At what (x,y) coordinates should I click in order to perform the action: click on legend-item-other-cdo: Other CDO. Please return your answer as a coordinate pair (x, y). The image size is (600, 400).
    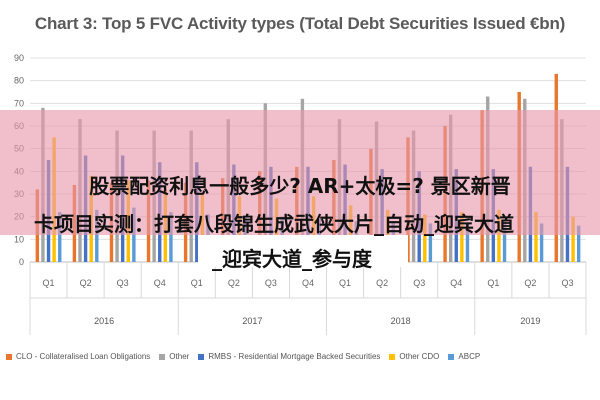
    Looking at the image, I should click on (414, 356).